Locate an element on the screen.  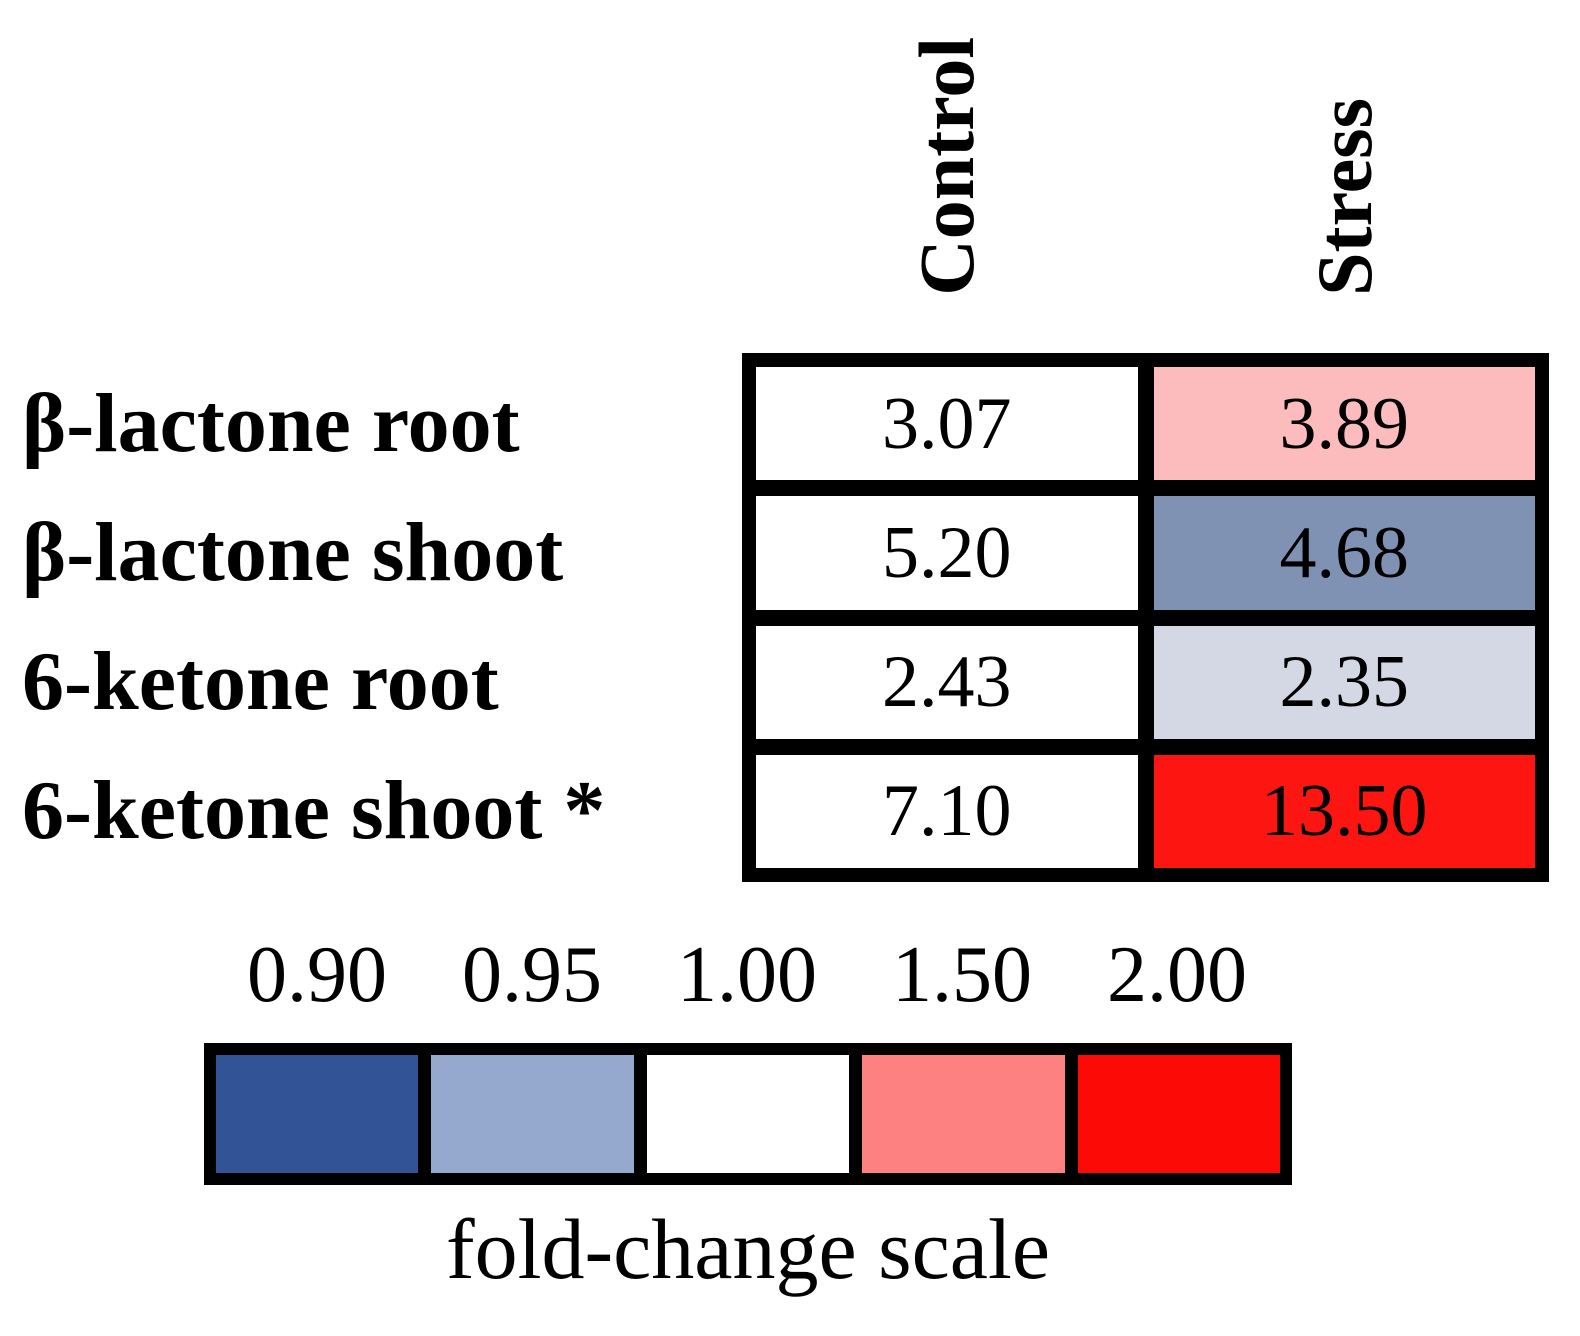
legend-colorbar is located at coordinates (748, 1114).